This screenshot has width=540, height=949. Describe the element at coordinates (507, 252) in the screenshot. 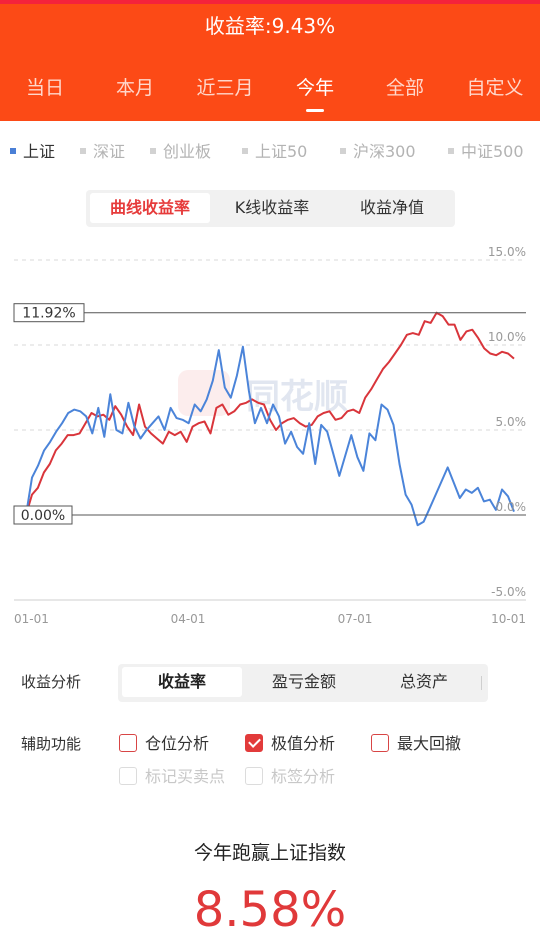

I see `y-tick-label: 15.0%` at that location.